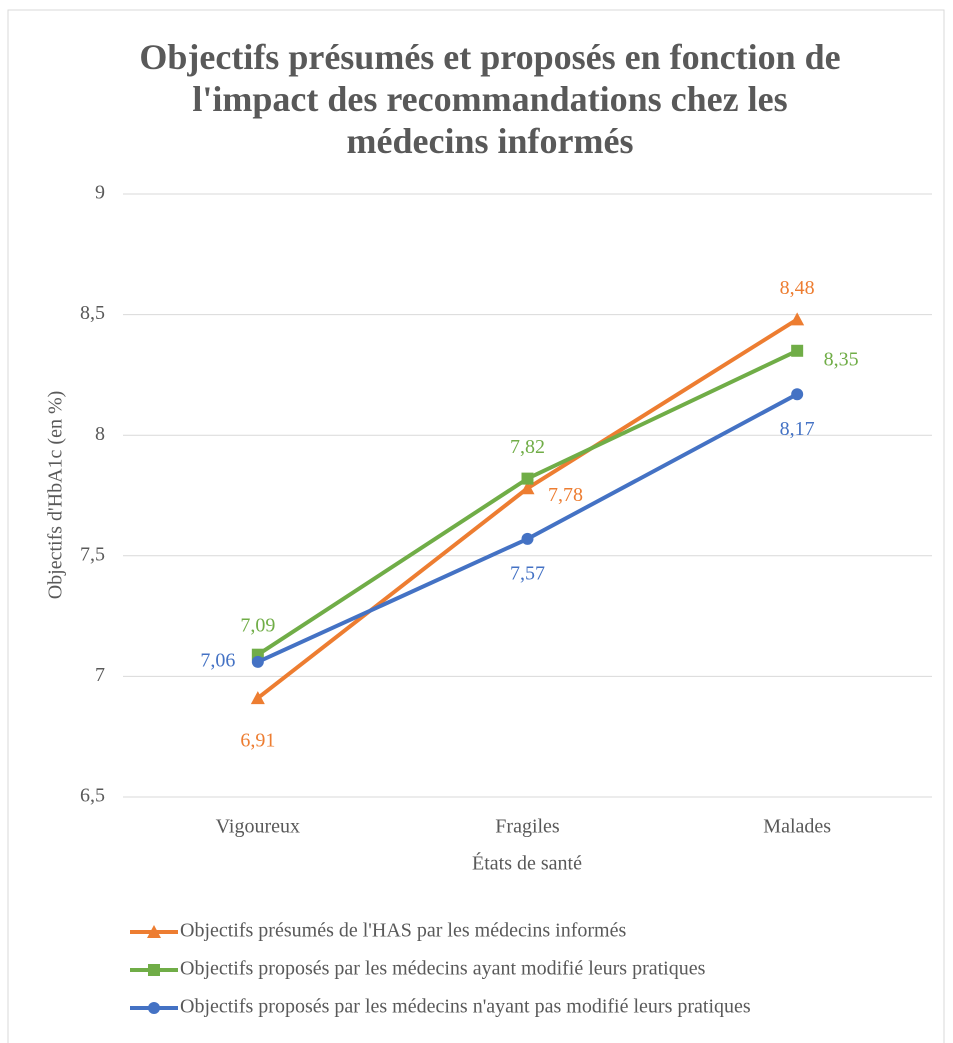 This screenshot has width=953, height=1043. What do you see at coordinates (100, 193) in the screenshot?
I see `y-tick-label: 9` at bounding box center [100, 193].